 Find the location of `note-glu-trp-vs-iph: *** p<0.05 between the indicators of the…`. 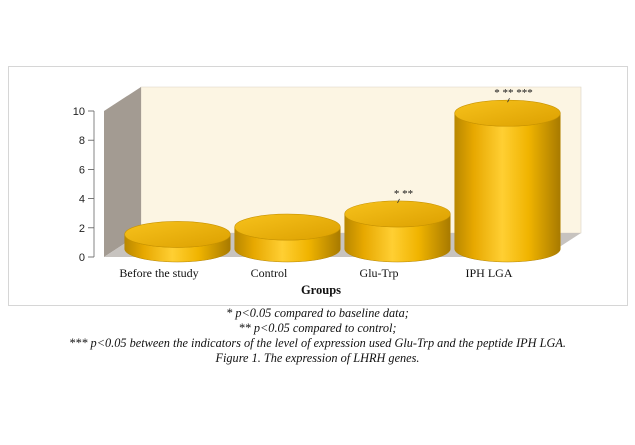

note-glu-trp-vs-iph: *** p<0.05 between the indicators of the… is located at coordinates (317, 343).